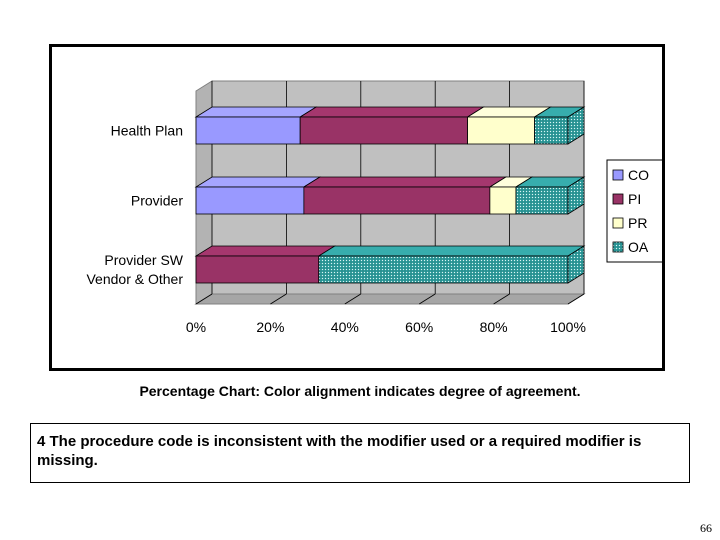  What do you see at coordinates (618, 175) in the screenshot?
I see `legend-swatch-co` at bounding box center [618, 175].